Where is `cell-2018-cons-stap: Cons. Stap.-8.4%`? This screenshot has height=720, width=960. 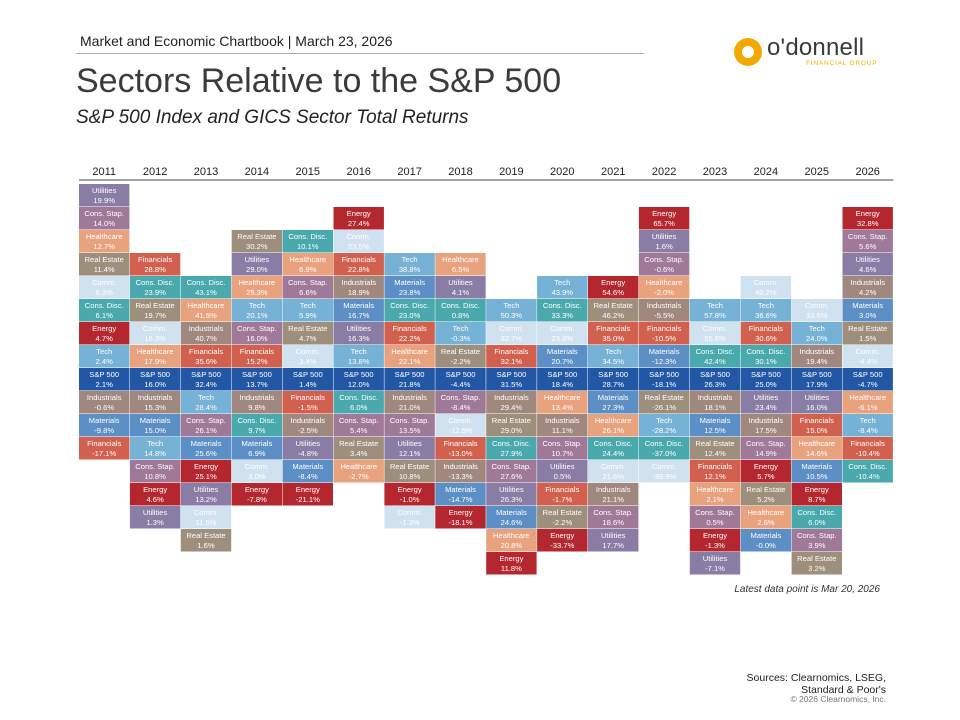 cell-2018-cons-stap: Cons. Stap.-8.4% is located at coordinates (460, 402).